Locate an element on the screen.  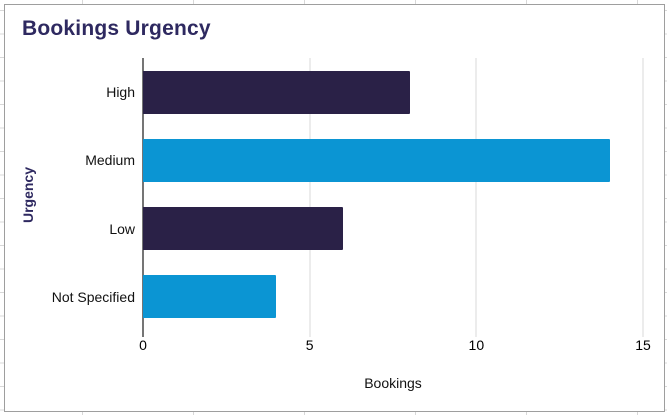
category-label: Medium is located at coordinates (110, 160).